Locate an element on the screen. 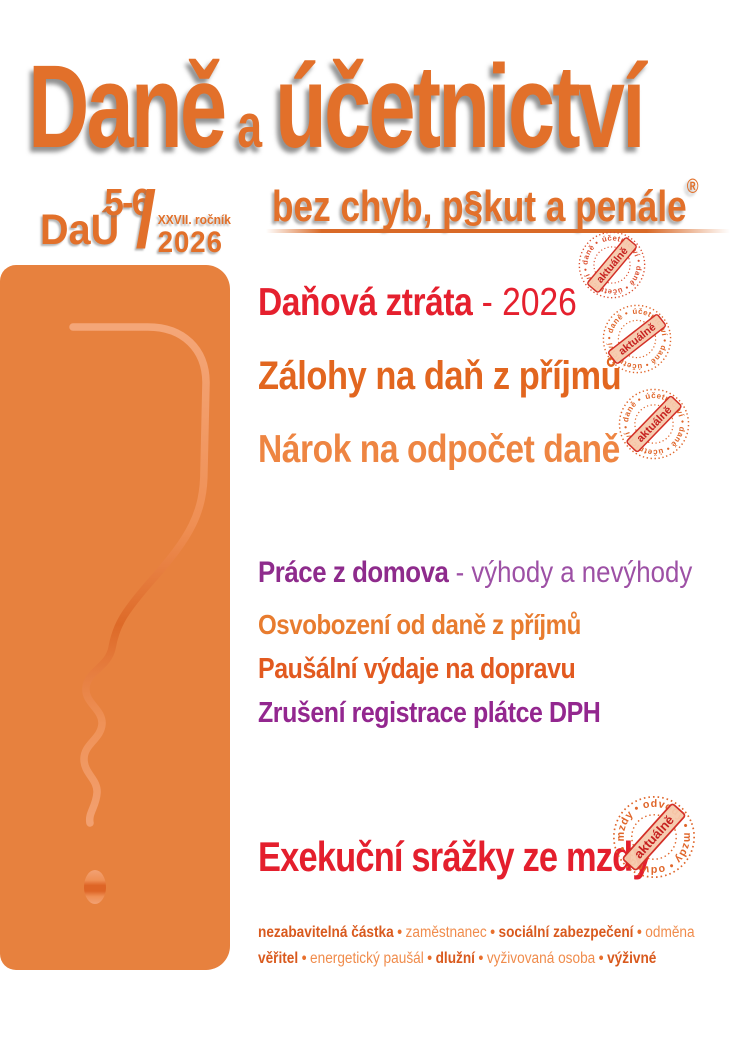 The image size is (736, 1052). keyword: věřitel is located at coordinates (278, 958).